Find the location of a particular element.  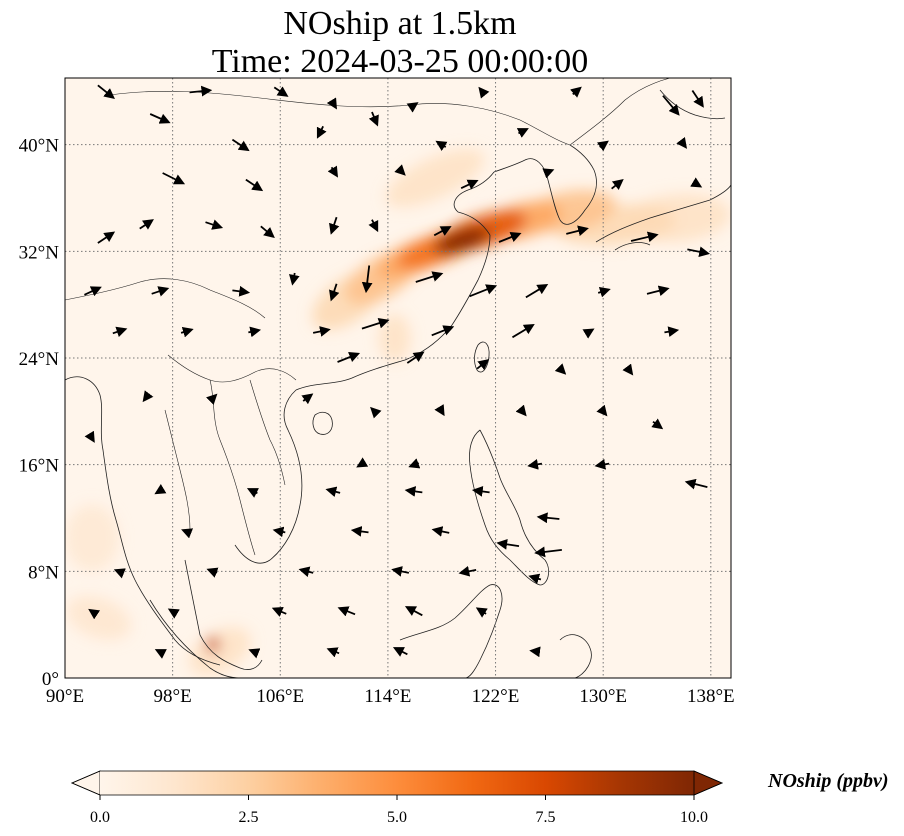

colorbar-extend-min is located at coordinates (85, 783).